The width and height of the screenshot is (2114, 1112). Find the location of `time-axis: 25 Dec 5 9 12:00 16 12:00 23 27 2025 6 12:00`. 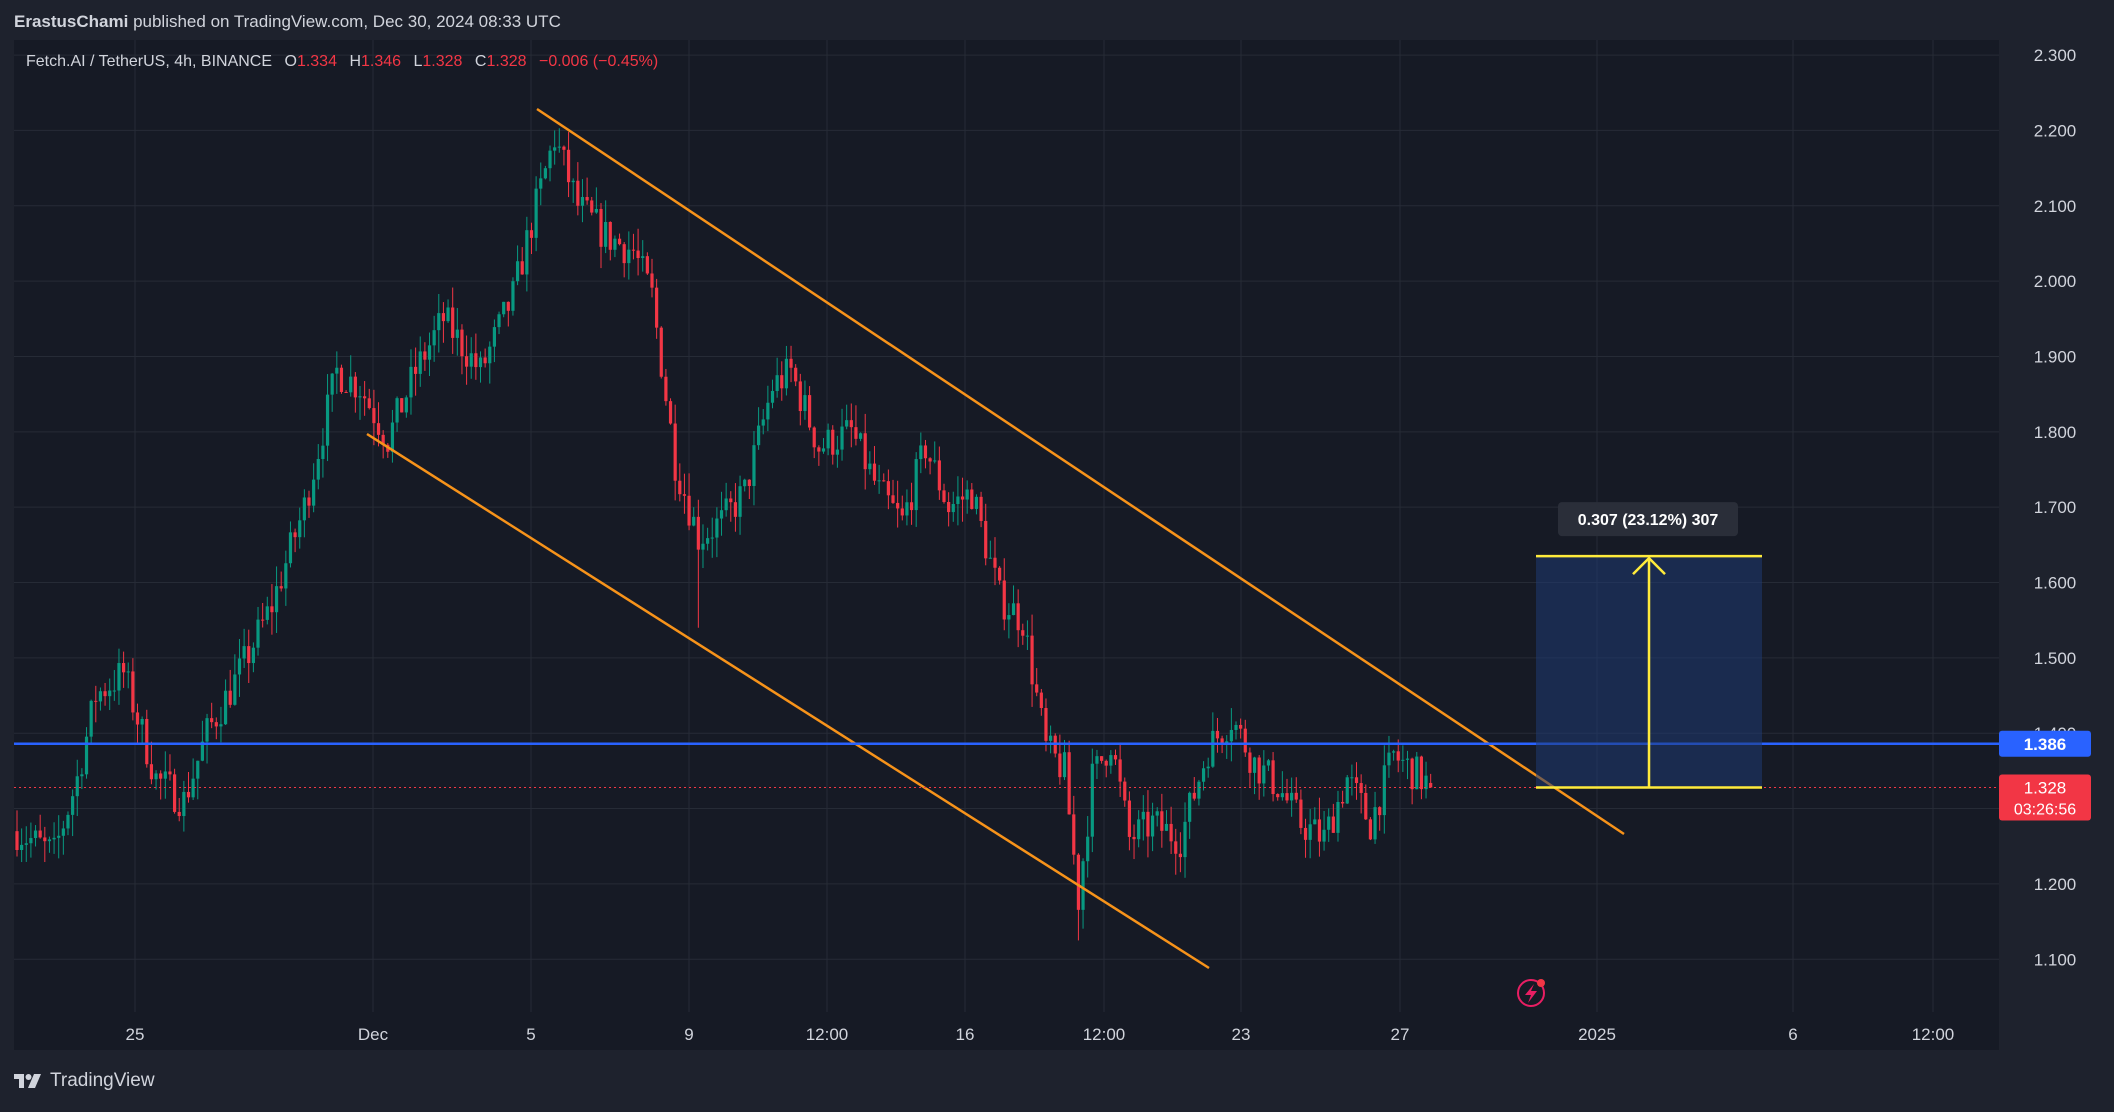

time-axis: 25 Dec 5 9 12:00 16 12:00 23 27 2025 6 12:00 is located at coordinates (1040, 1034).